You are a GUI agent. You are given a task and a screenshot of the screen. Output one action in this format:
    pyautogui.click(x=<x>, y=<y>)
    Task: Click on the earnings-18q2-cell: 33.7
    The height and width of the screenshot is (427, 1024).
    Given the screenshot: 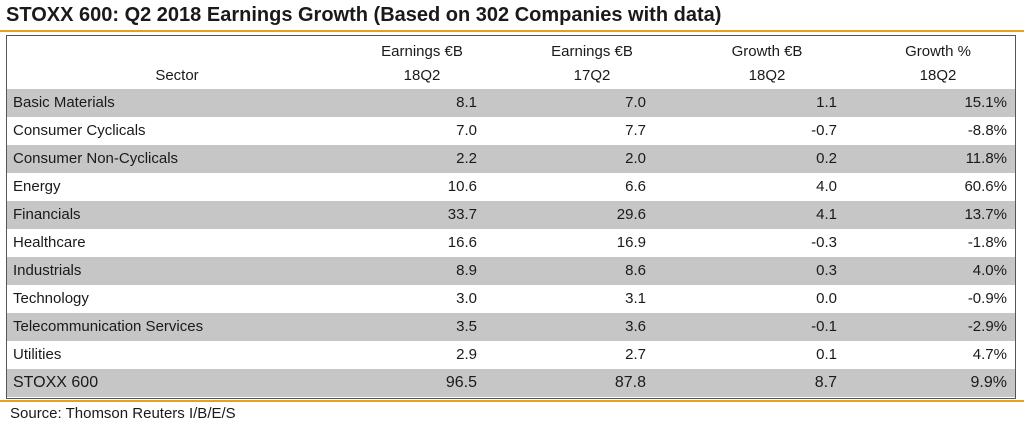 What is the action you would take?
    pyautogui.click(x=462, y=214)
    